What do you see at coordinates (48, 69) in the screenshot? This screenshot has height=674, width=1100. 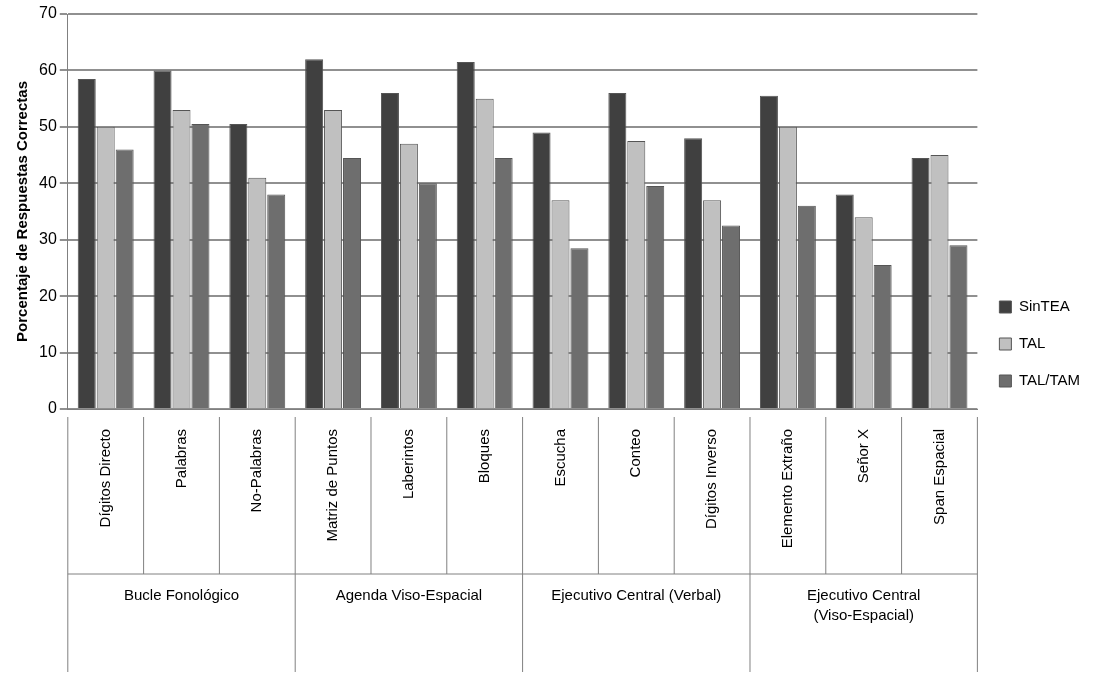 I see `y-tick-label: 60` at bounding box center [48, 69].